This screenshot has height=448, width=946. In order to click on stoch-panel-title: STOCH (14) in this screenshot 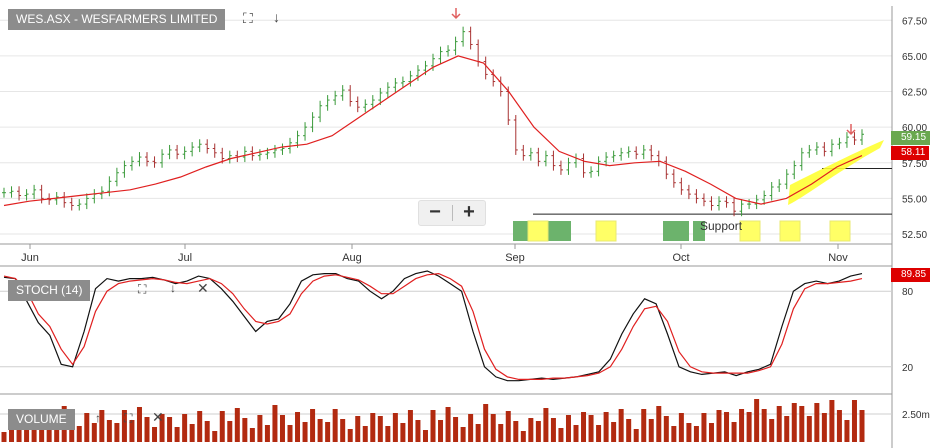, I will do `click(49, 290)`.